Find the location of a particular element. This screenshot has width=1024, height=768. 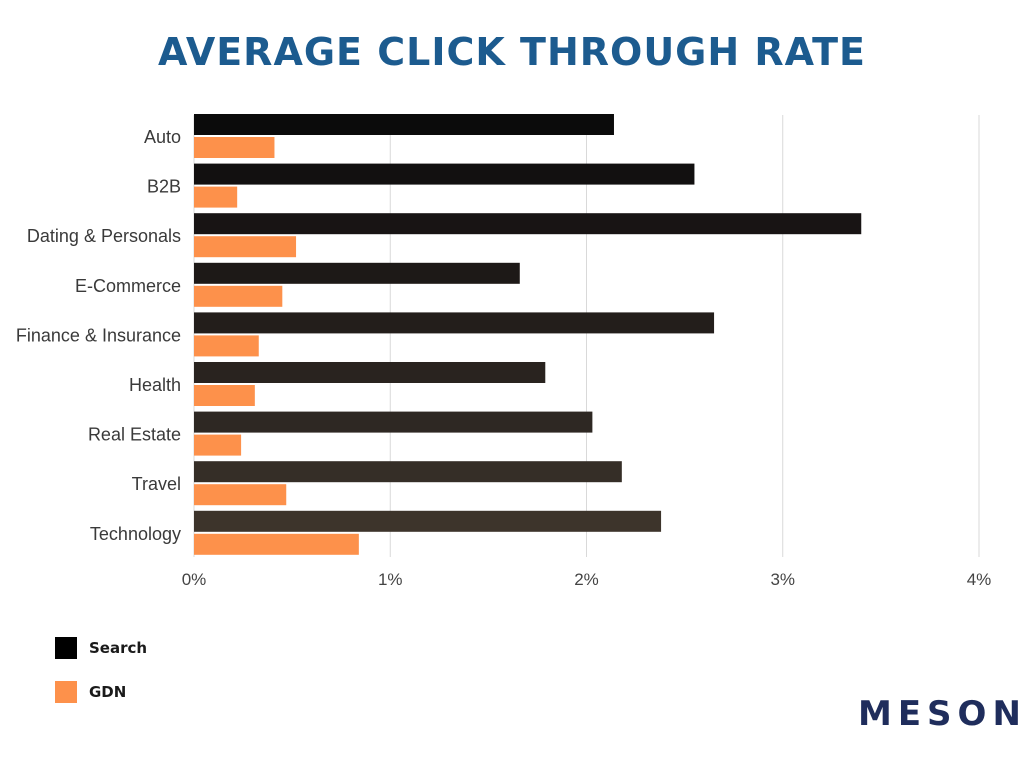

legend-item-search: Search is located at coordinates (101, 648).